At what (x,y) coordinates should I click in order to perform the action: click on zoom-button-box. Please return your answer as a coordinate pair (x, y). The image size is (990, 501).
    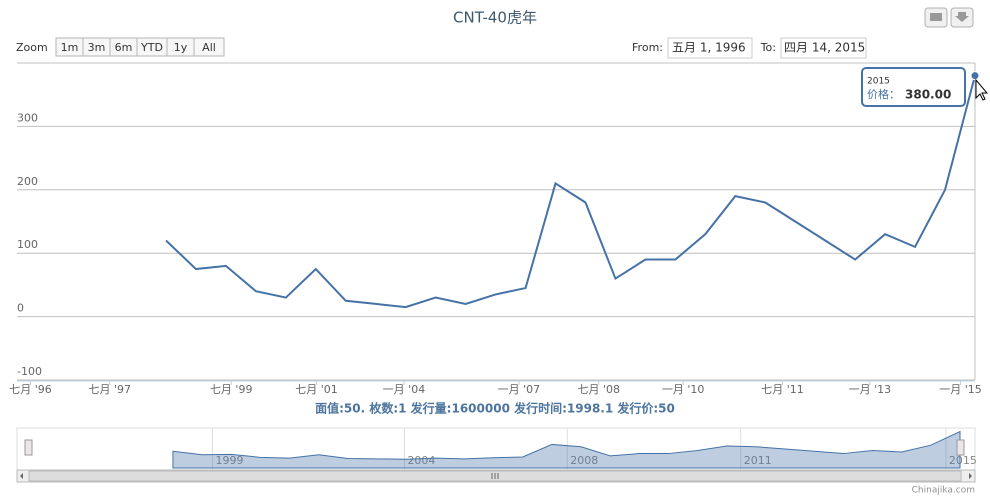
    Looking at the image, I should click on (209, 47).